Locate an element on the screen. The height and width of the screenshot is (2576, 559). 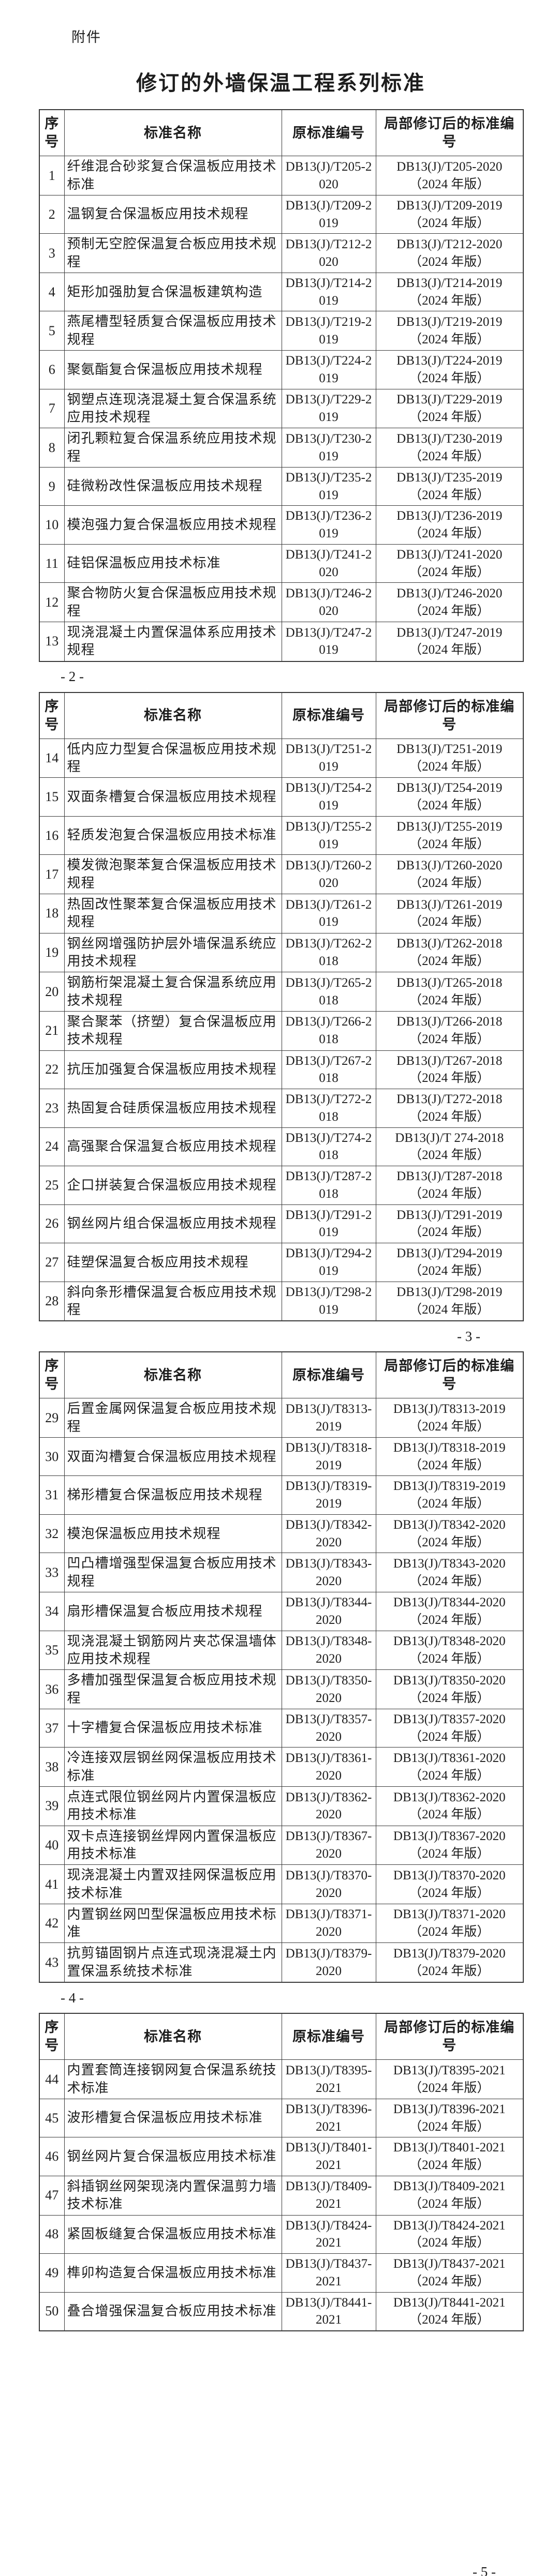
revised-number-cell: DB13(J)/T8441-2021 （2024 年版） is located at coordinates (449, 2311).